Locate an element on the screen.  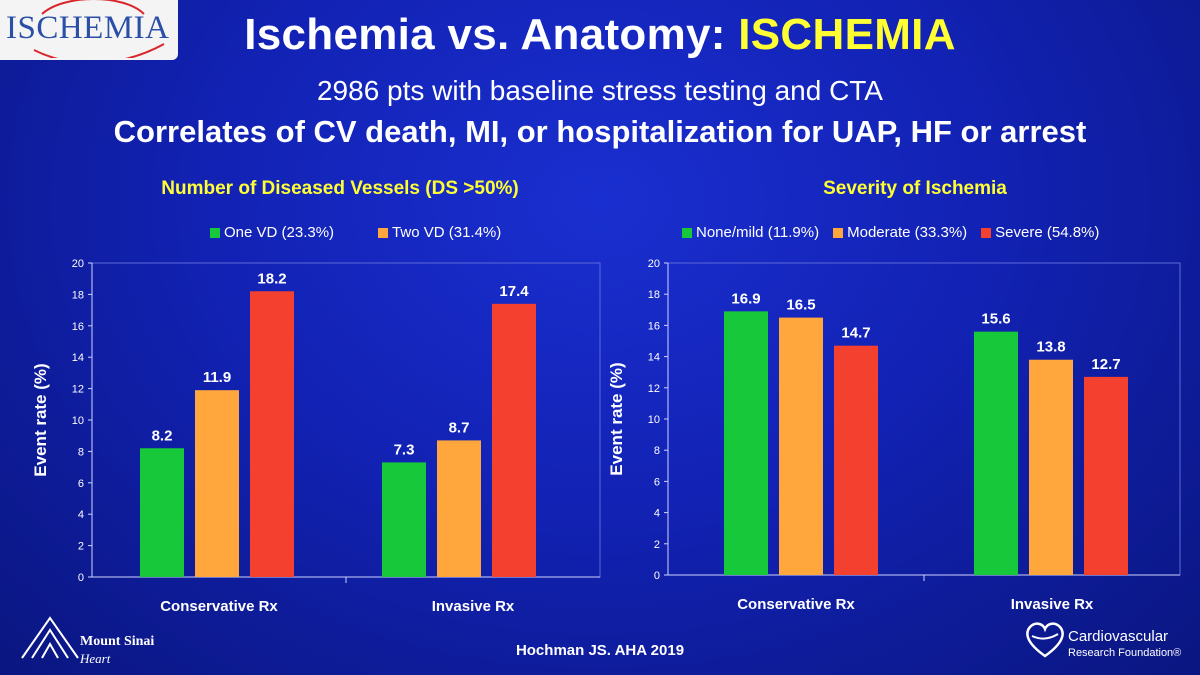
mount-sinai-logo-icon is located at coordinates (50, 637).